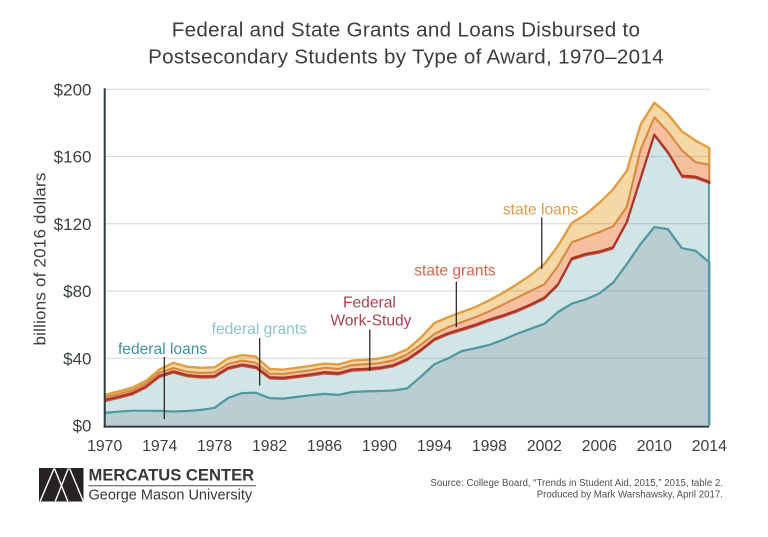 This screenshot has height=537, width=768. Describe the element at coordinates (709, 446) in the screenshot. I see `svg-text: 2014` at that location.